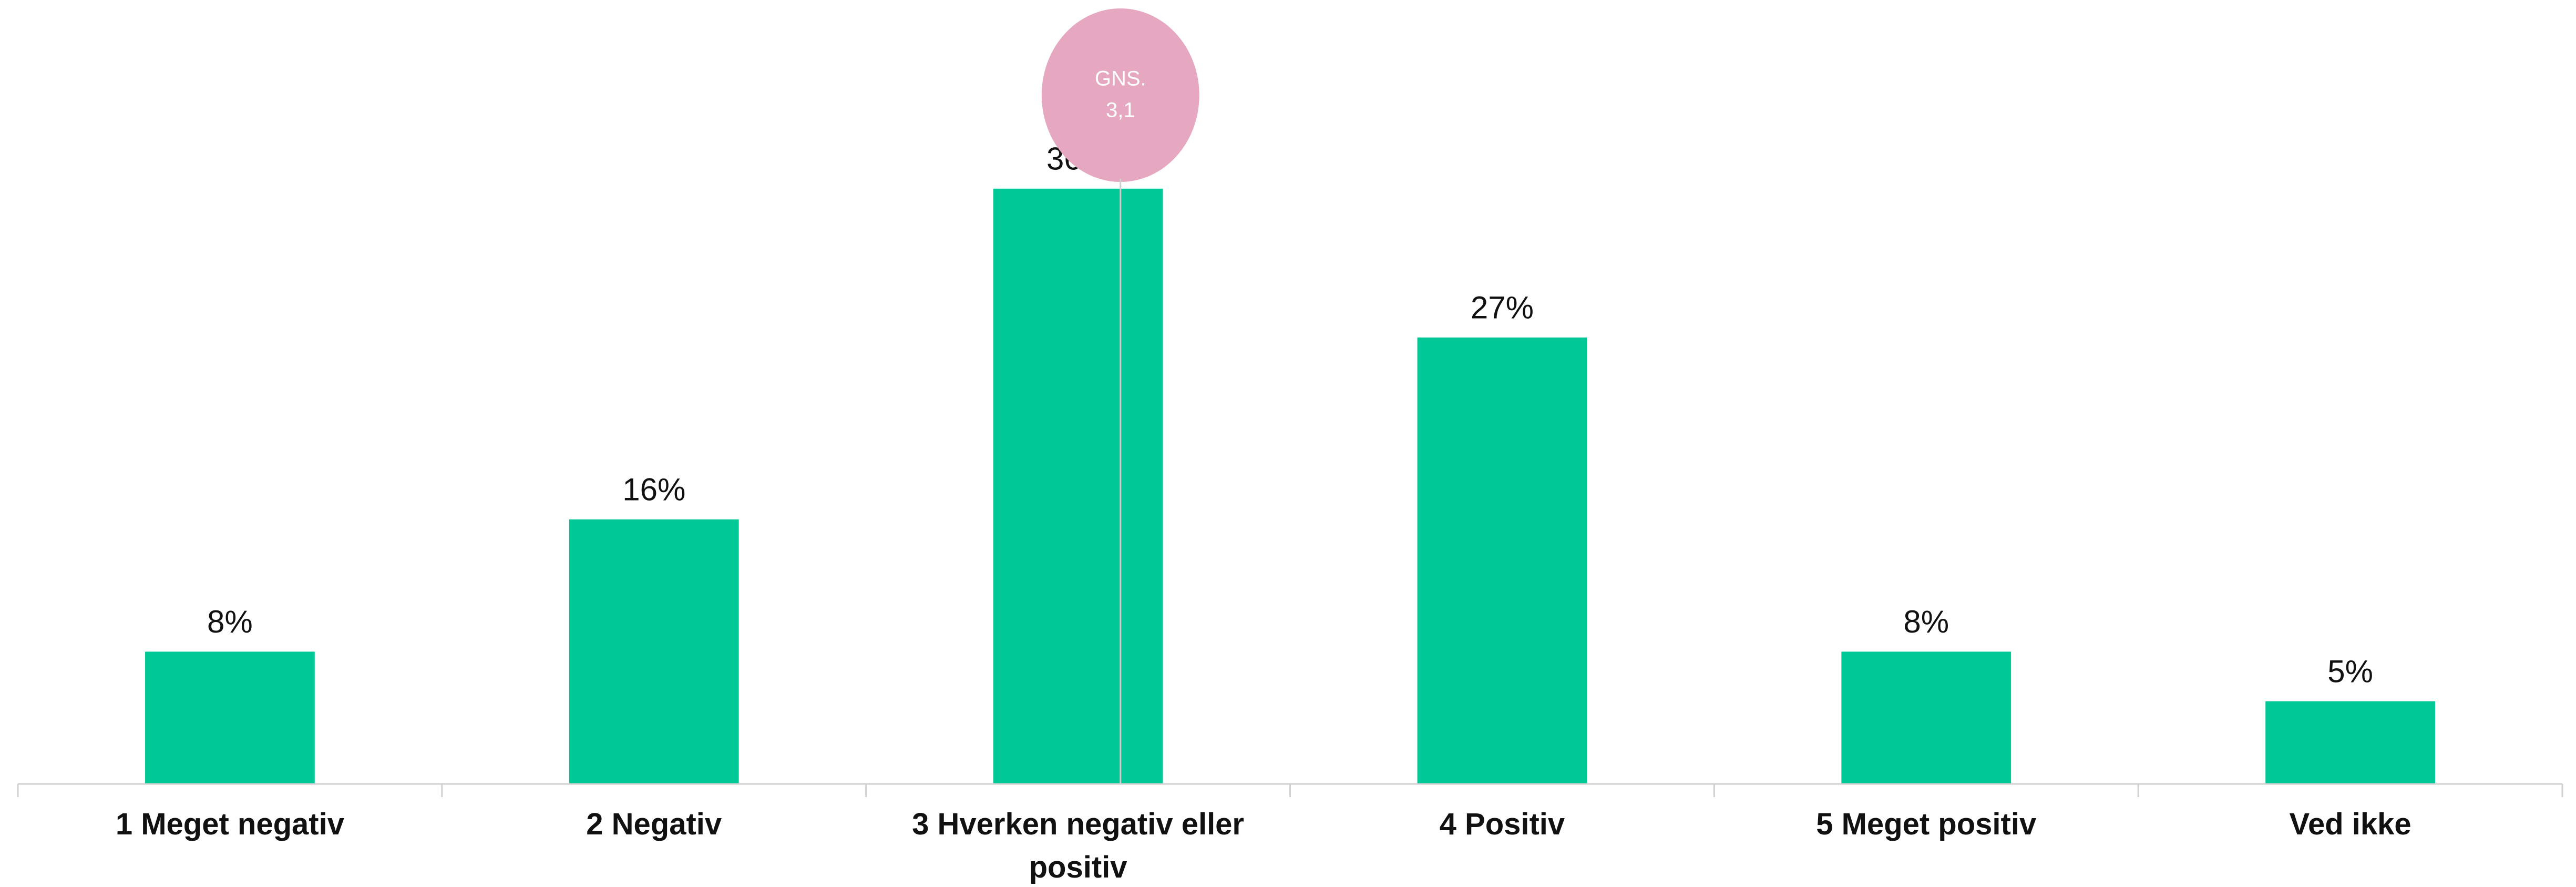 Image resolution: width=2576 pixels, height=887 pixels. Describe the element at coordinates (2350, 671) in the screenshot. I see `value-label: 5%` at that location.